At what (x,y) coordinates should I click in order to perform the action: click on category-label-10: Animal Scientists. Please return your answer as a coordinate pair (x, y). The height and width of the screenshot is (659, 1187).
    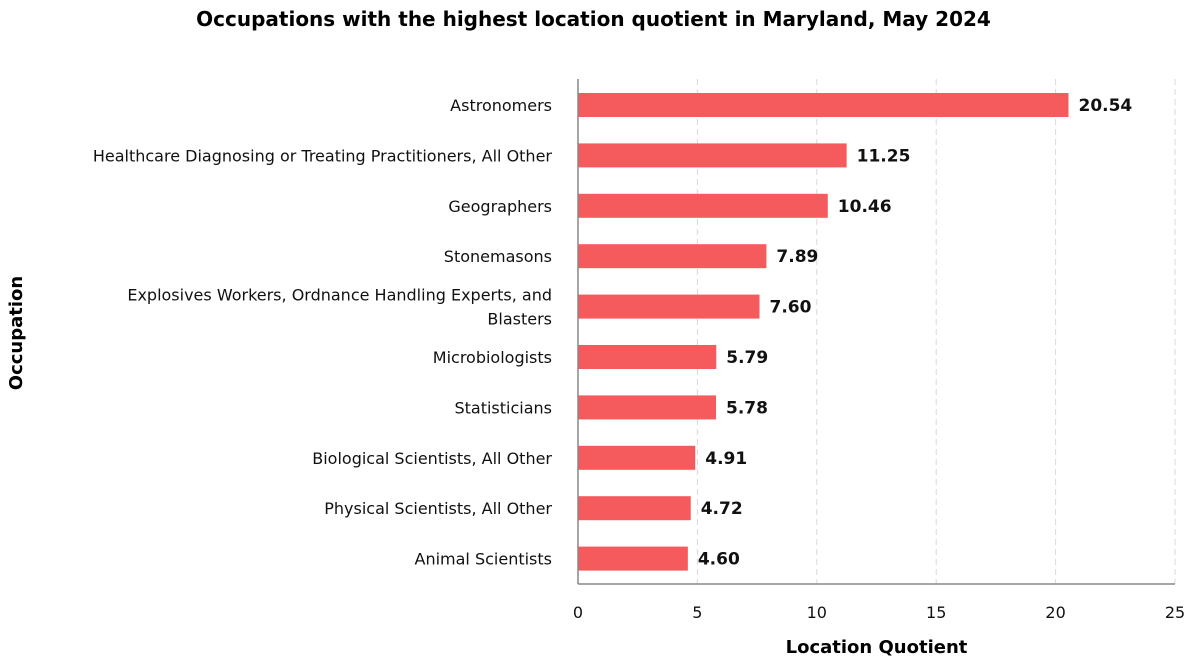
    Looking at the image, I should click on (484, 559).